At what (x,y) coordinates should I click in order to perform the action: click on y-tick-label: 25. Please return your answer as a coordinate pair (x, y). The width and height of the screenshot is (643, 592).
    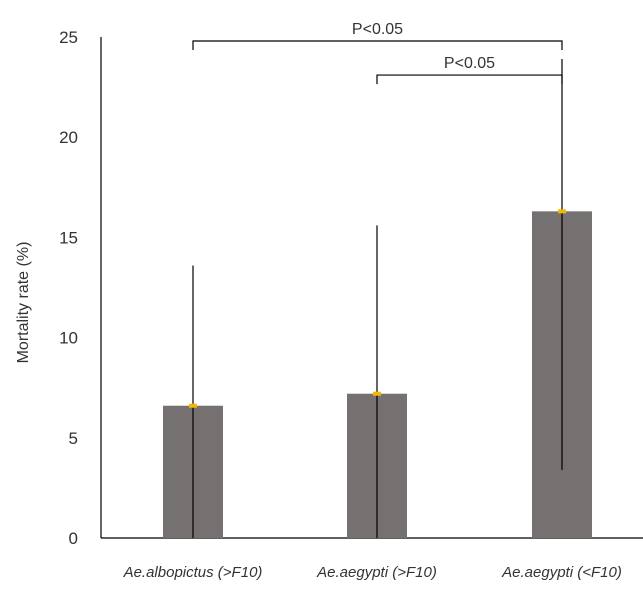
    Looking at the image, I should click on (68, 37).